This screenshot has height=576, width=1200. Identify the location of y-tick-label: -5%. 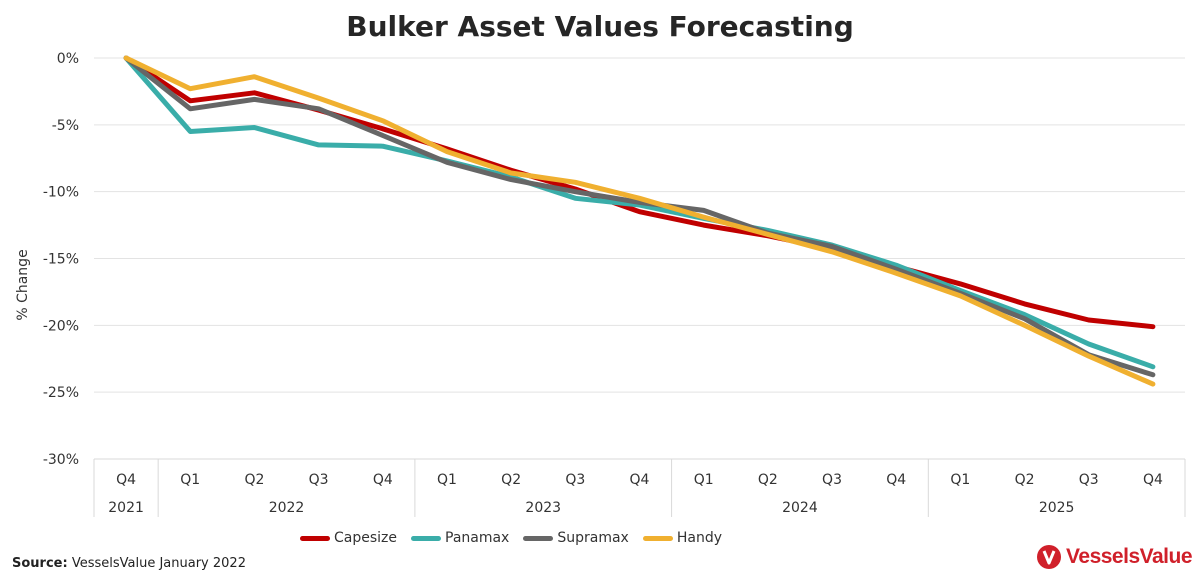
(65, 126).